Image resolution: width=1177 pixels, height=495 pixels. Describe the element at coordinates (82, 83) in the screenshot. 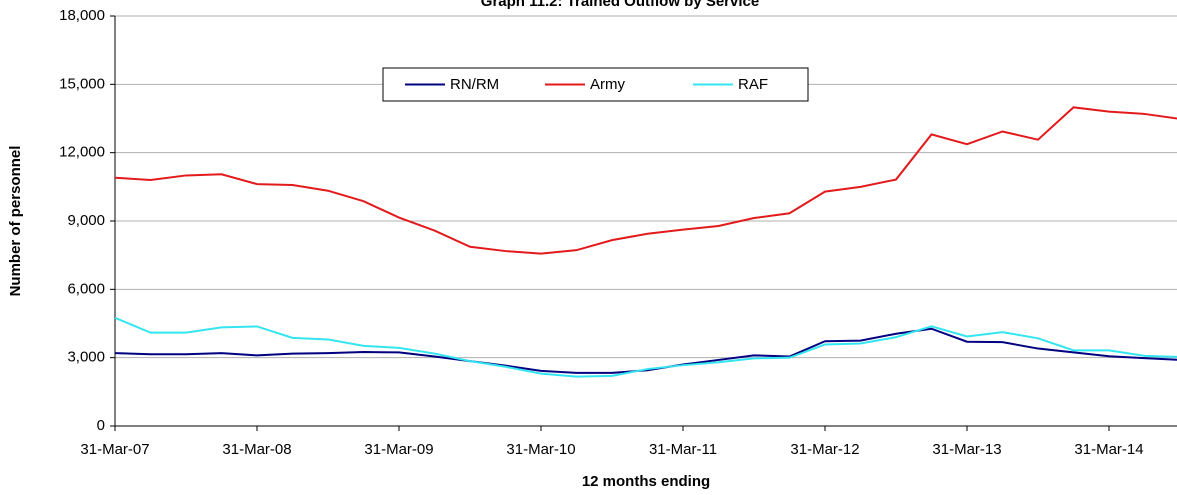

I see `y-tick-label: 15,000` at that location.